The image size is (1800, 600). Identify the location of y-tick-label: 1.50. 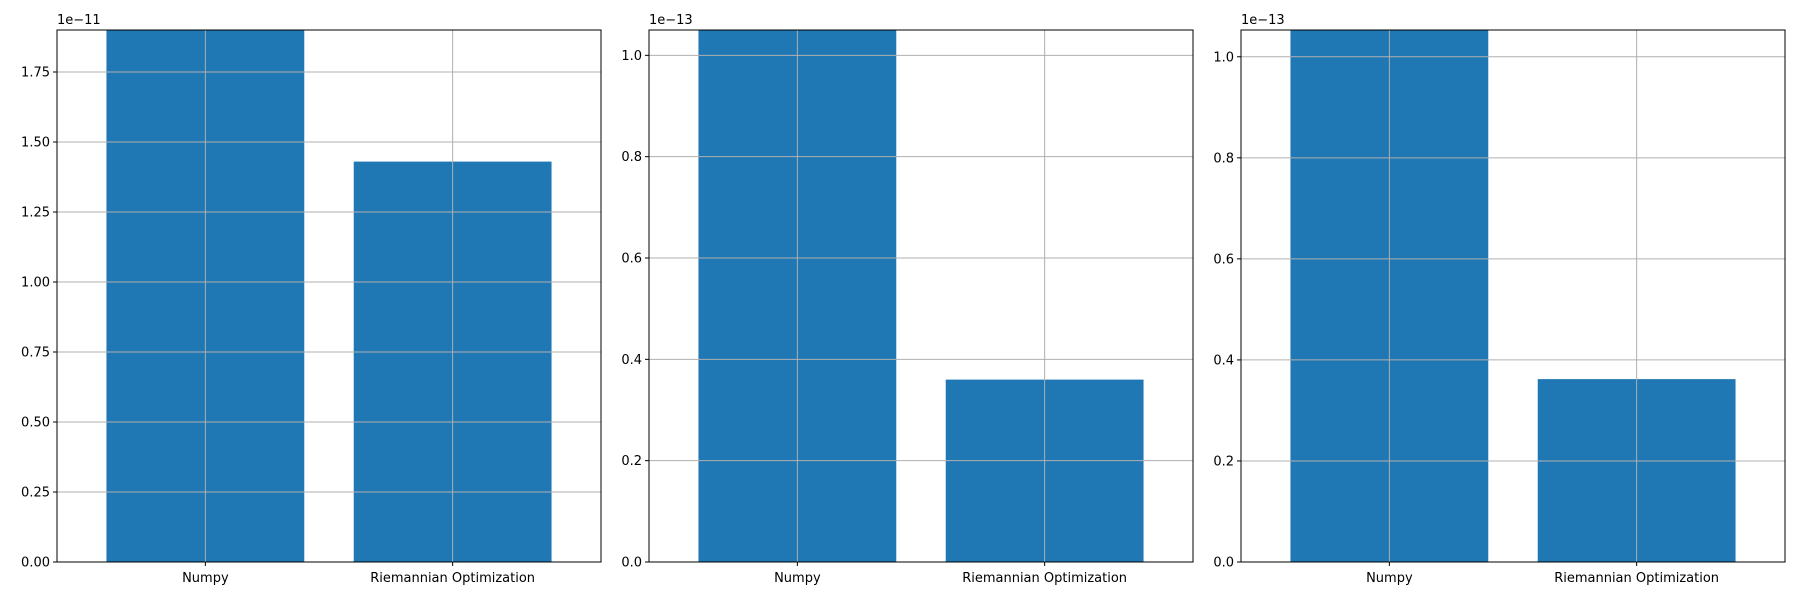
(35, 143).